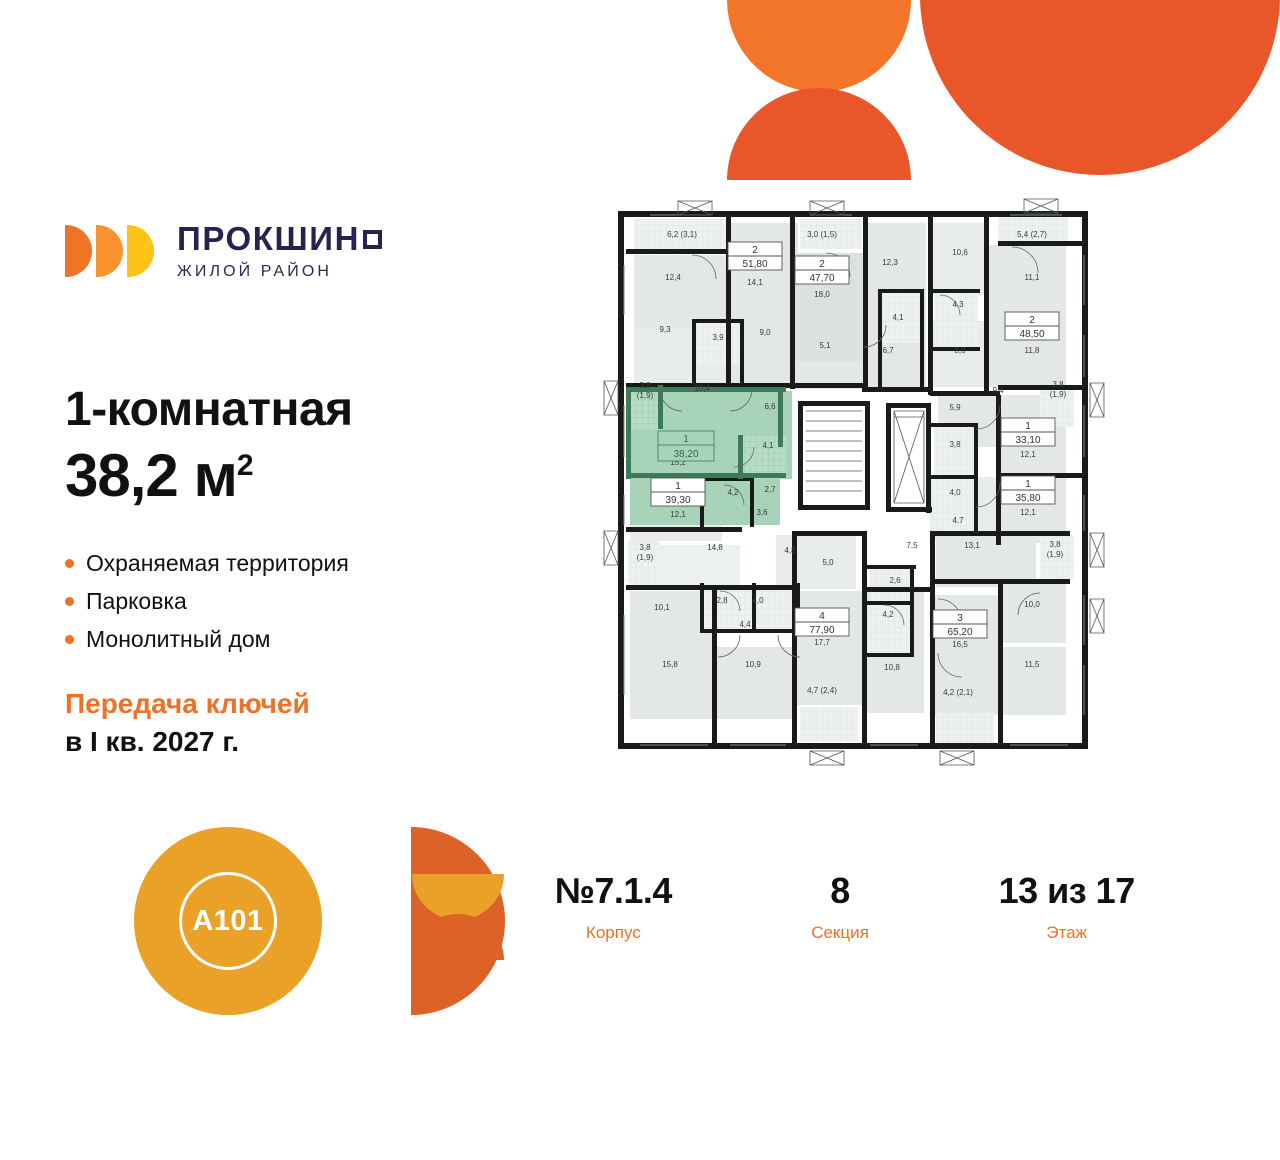 This screenshot has height=1160, width=1280. I want to click on apartment-headline: 1-комнатная 38,2 м2, so click(209, 446).